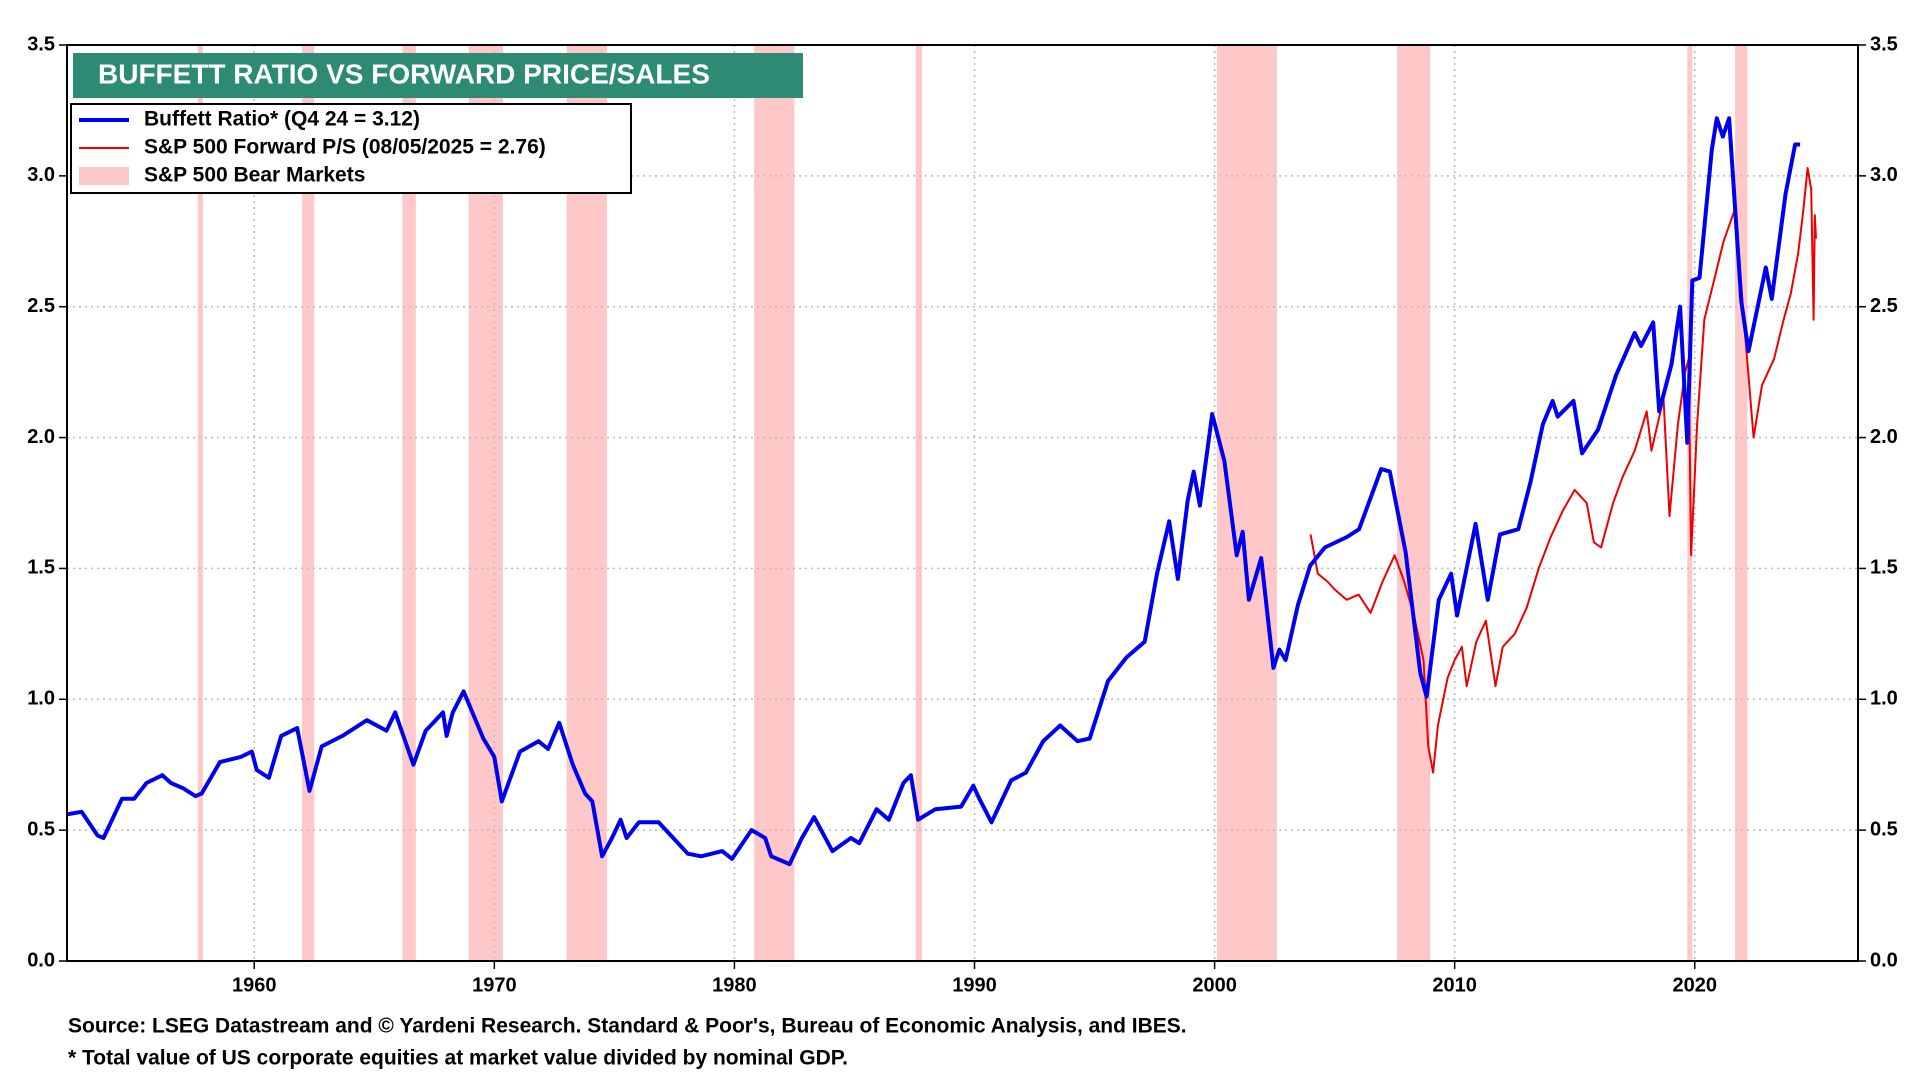  Describe the element at coordinates (1884, 306) in the screenshot. I see `y2-tick-label: 2.5` at that location.